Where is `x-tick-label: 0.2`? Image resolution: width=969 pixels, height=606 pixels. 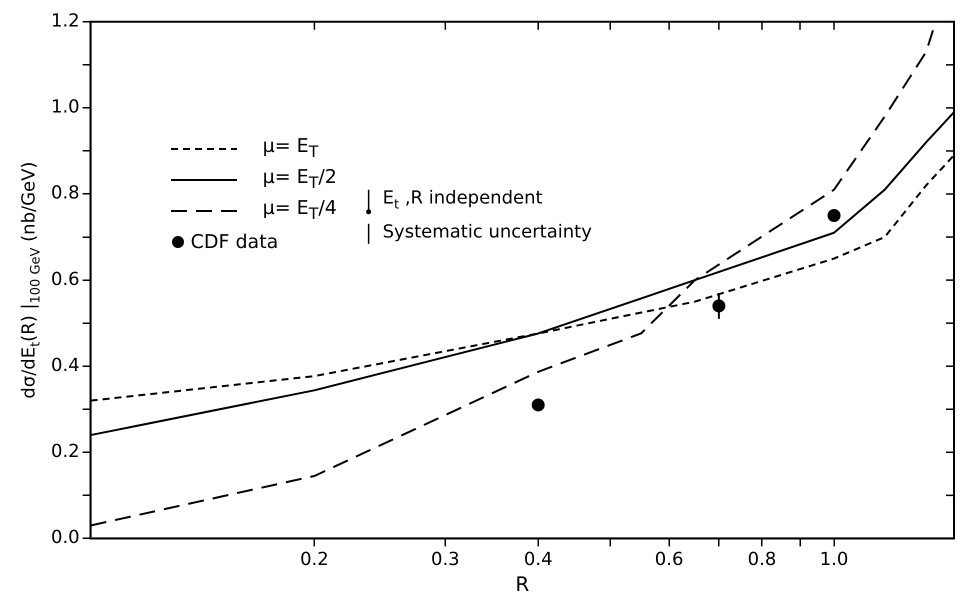
x-tick-label: 0.2 is located at coordinates (314, 559).